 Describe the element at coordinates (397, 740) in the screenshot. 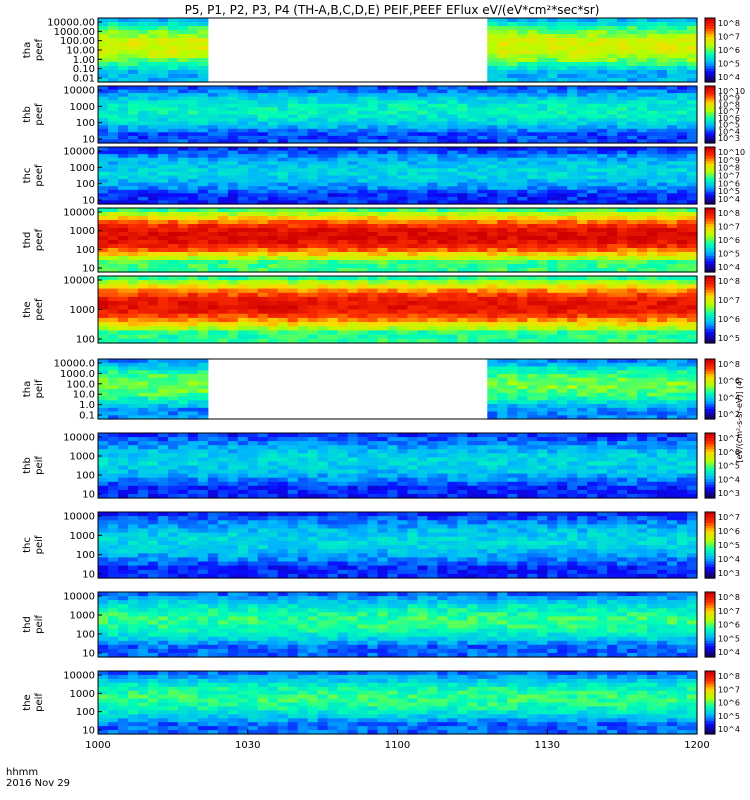

I see `time-axis: 1000 1030 1100 1130 1200` at that location.